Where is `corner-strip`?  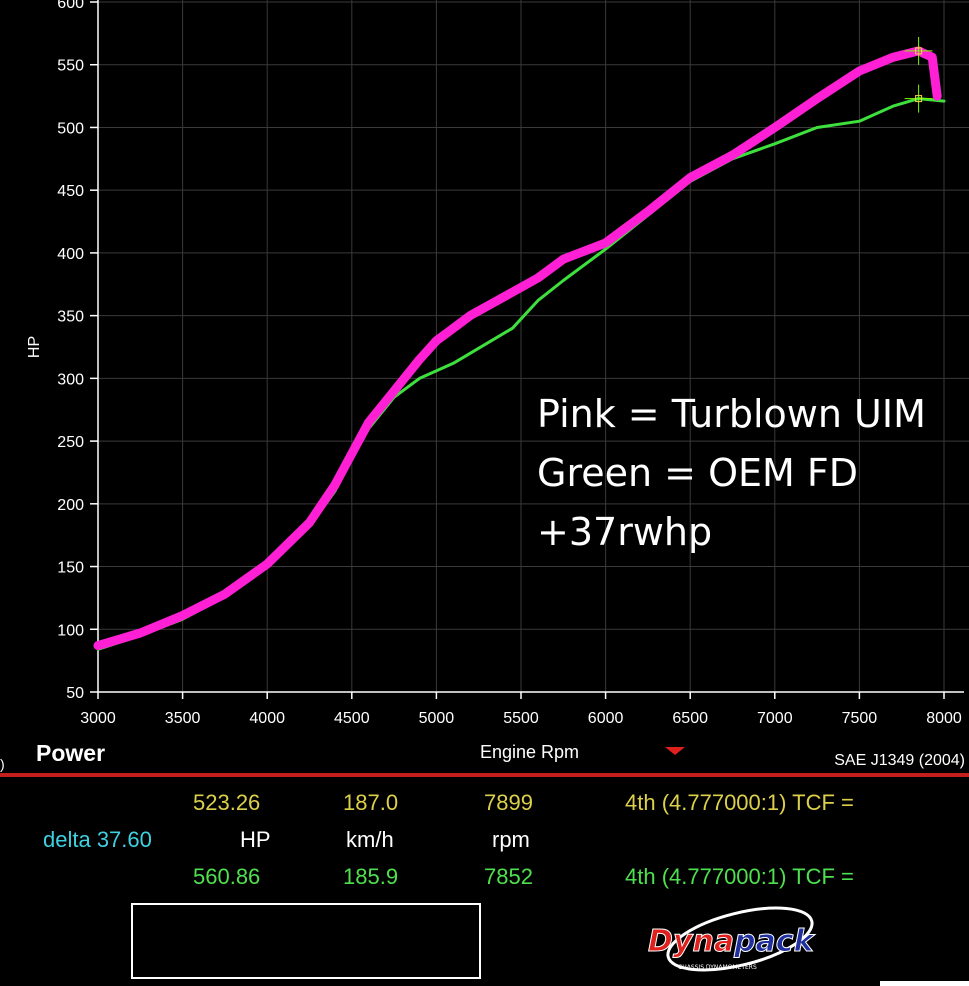
corner-strip is located at coordinates (924, 983).